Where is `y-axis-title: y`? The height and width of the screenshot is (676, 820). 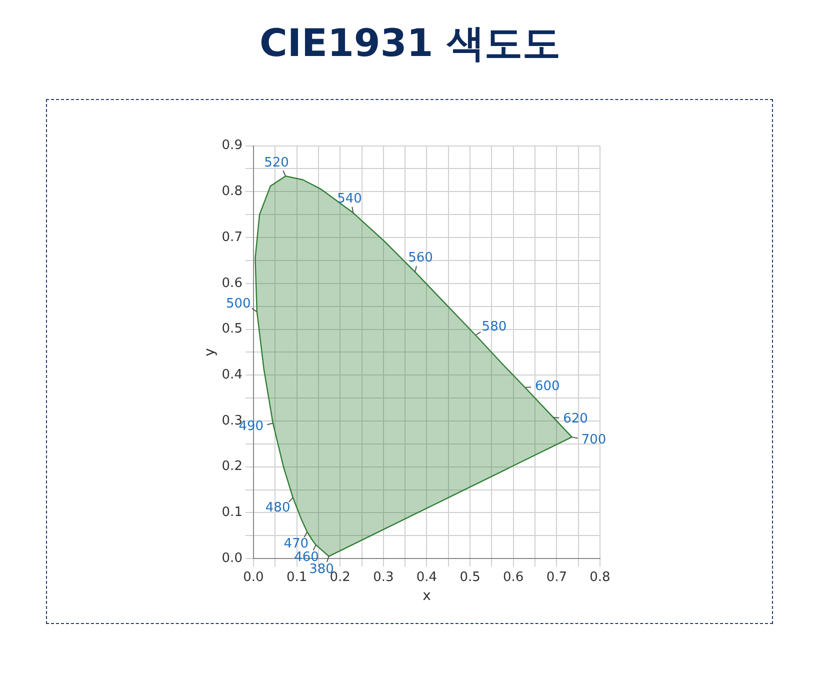 y-axis-title: y is located at coordinates (210, 352).